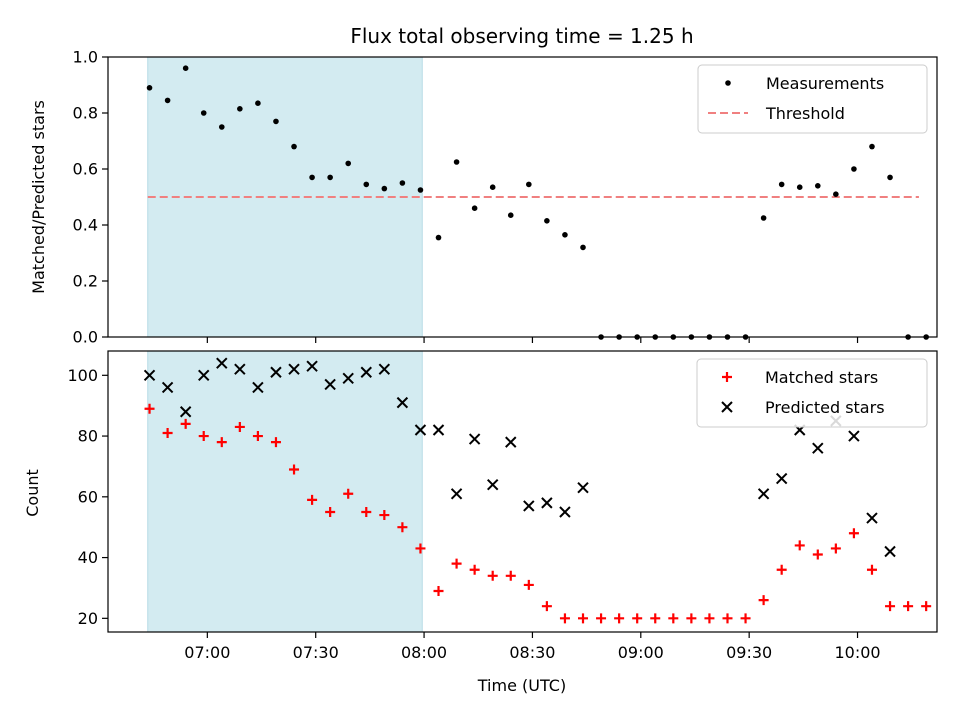 The width and height of the screenshot is (960, 720). I want to click on legend-entry: Matched stars, so click(821, 377).